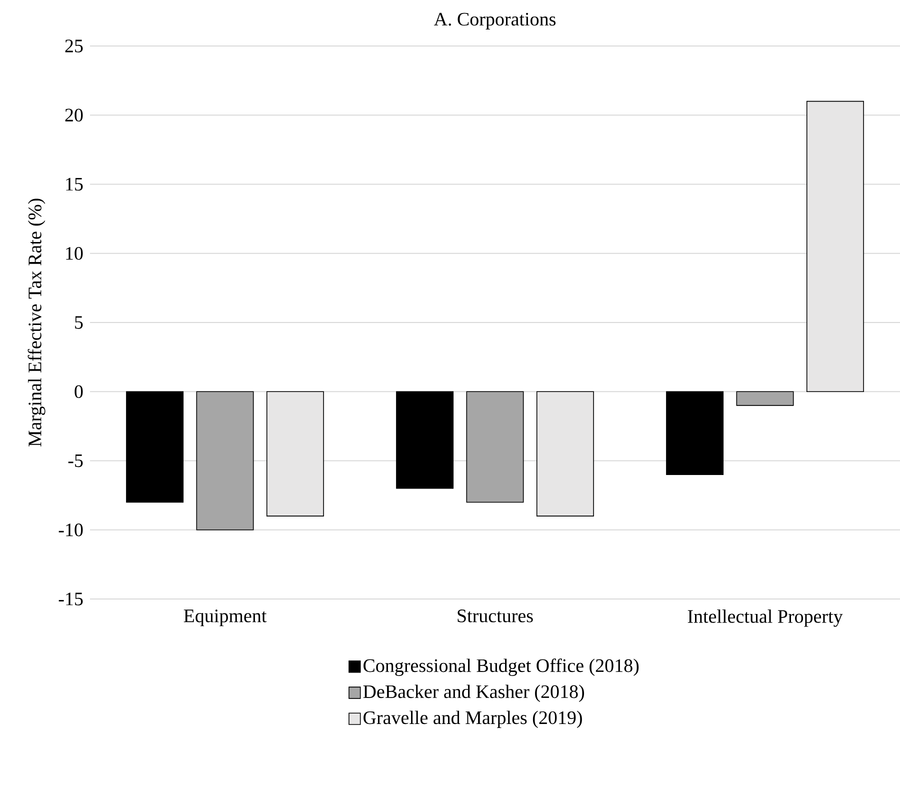  I want to click on y-tick-label: 25, so click(74, 46).